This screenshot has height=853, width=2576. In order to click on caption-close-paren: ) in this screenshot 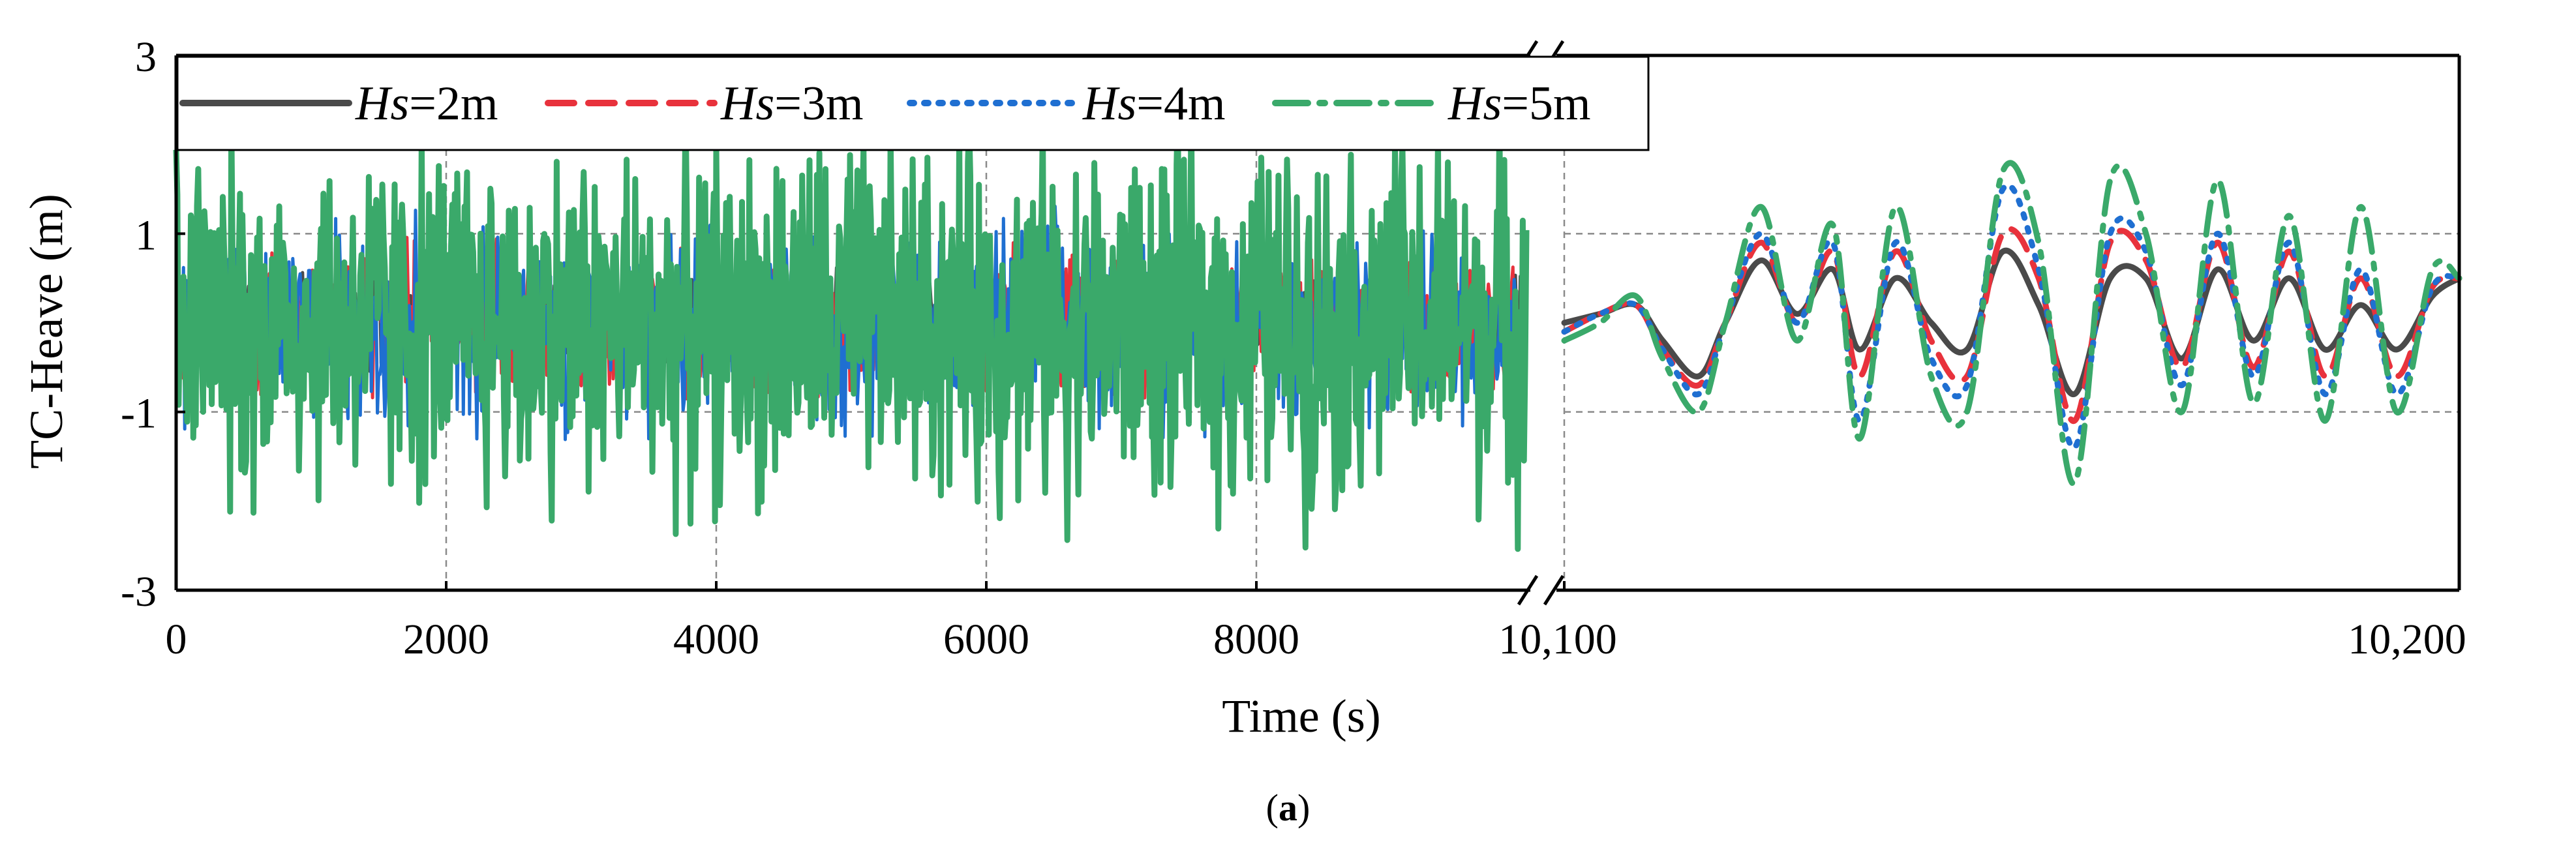, I will do `click(1304, 807)`.